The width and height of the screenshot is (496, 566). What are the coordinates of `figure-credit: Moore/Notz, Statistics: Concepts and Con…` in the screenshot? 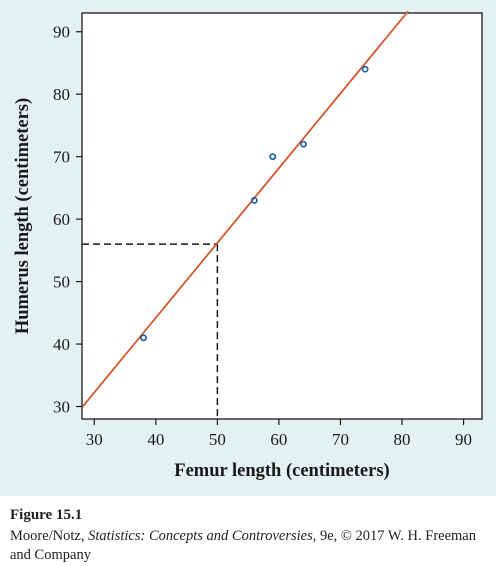 It's located at (250, 546).